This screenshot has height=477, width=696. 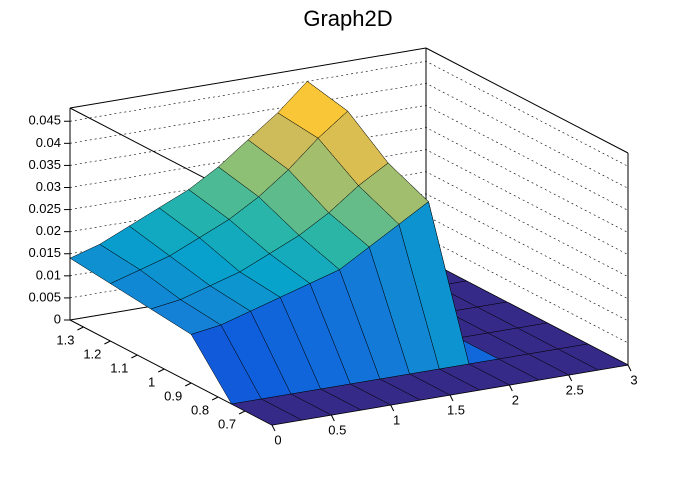 I want to click on x-tick-label: 0, so click(x=277, y=439).